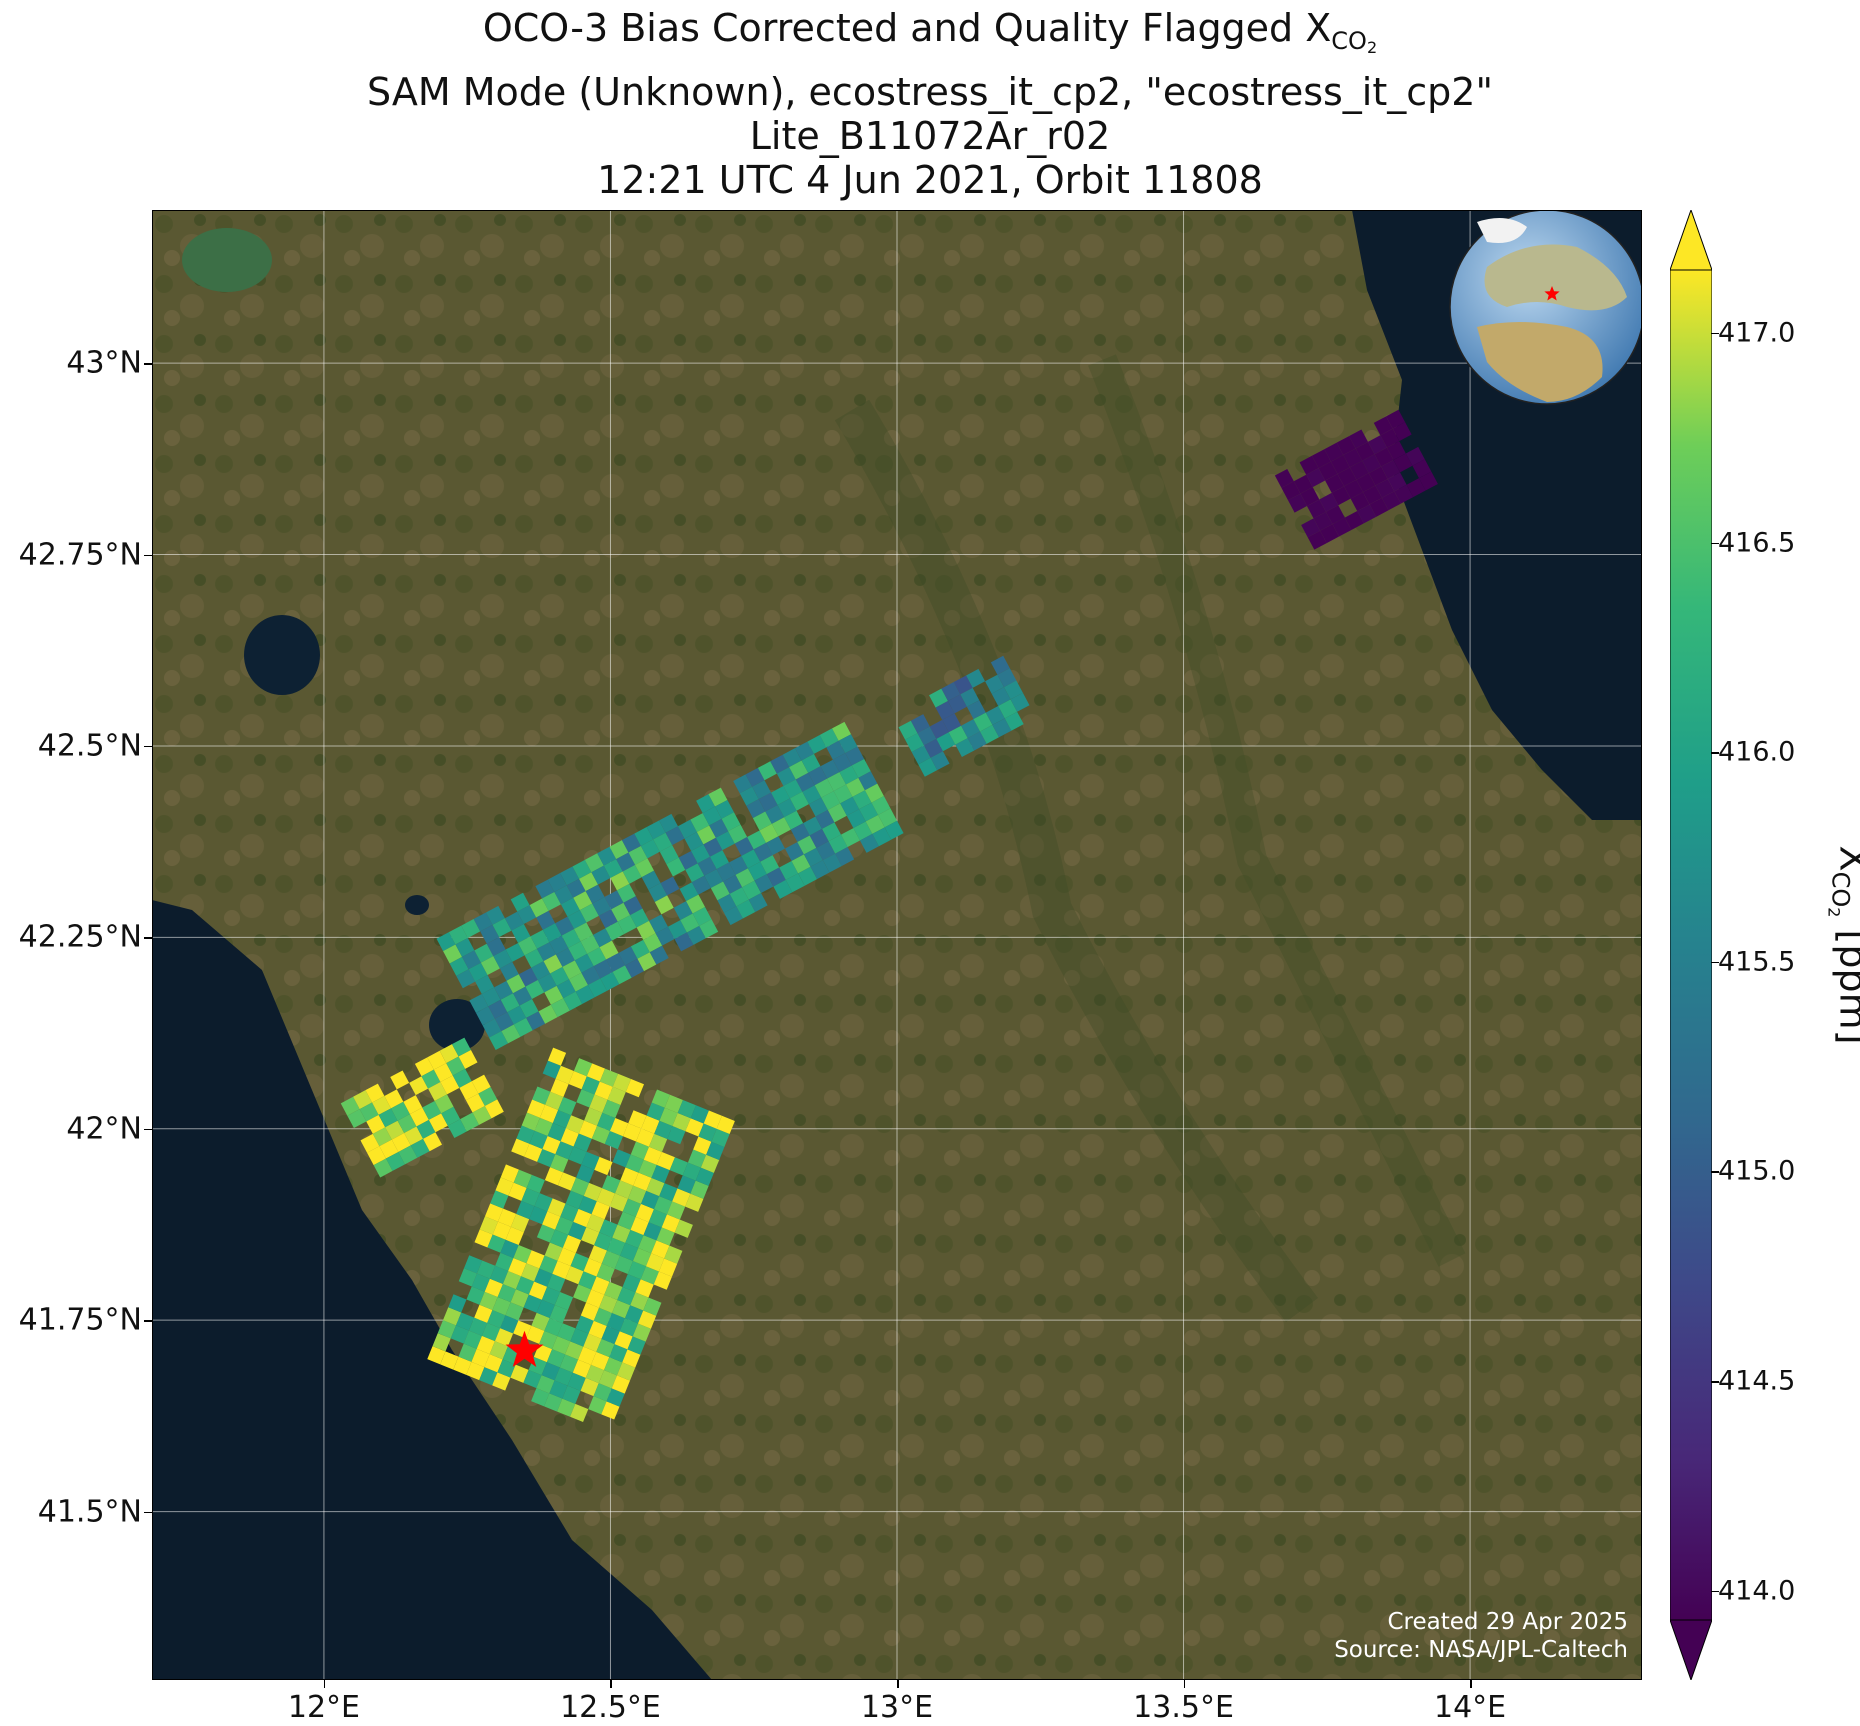 This screenshot has width=1860, height=1726. Describe the element at coordinates (1545, 307) in the screenshot. I see `inset-globe` at that location.